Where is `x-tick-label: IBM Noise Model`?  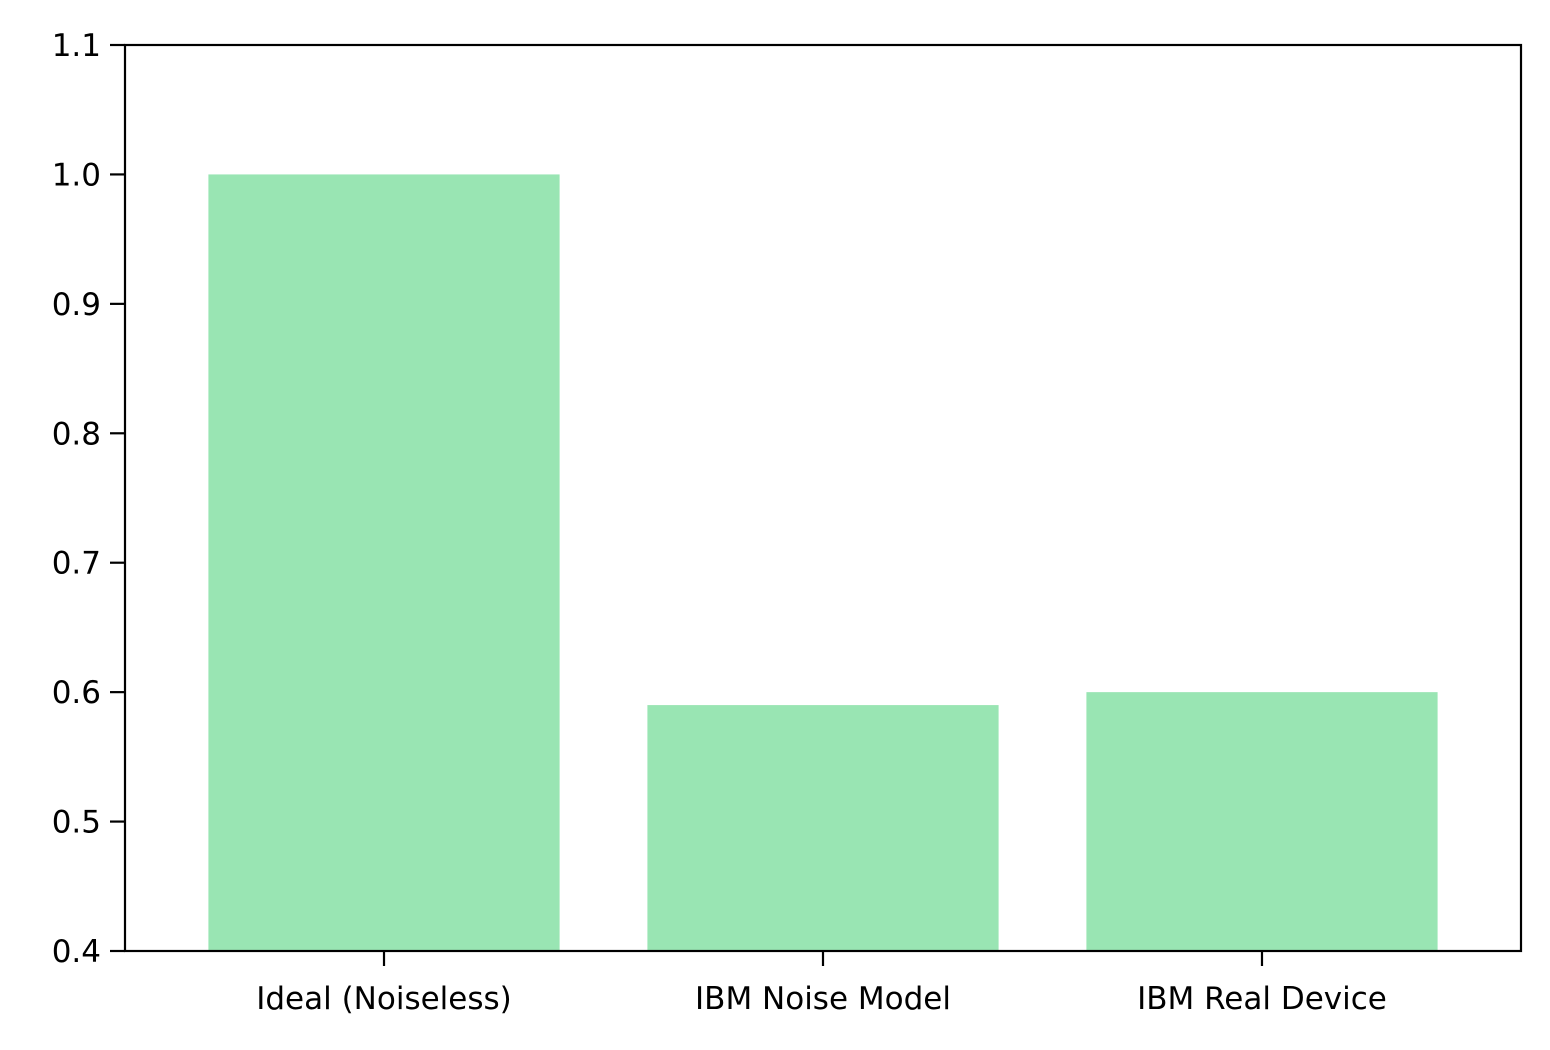
x-tick-label: IBM Noise Model is located at coordinates (823, 999).